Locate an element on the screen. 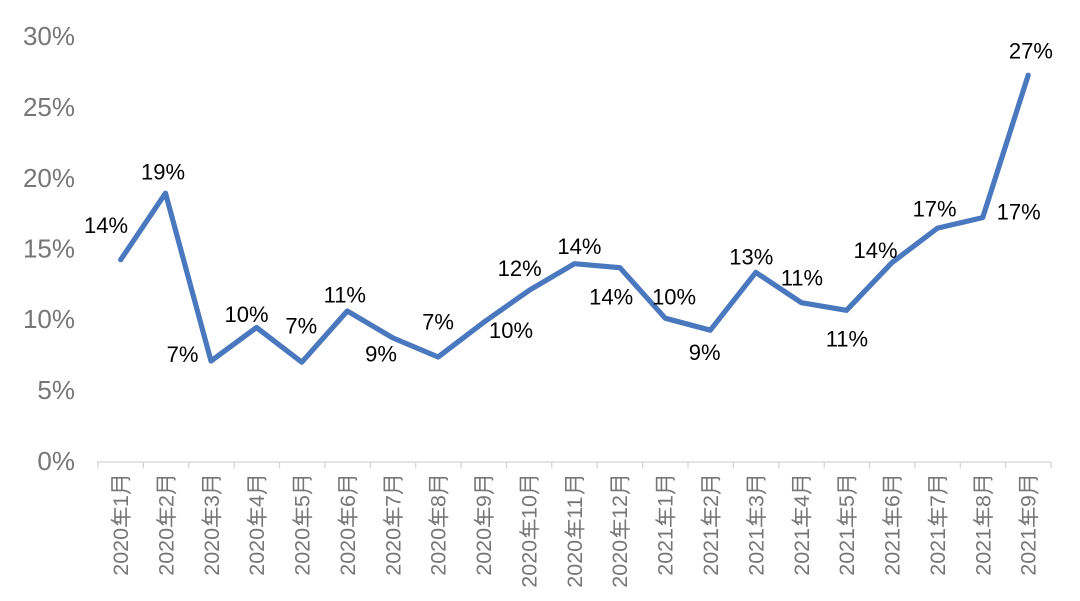 The width and height of the screenshot is (1080, 601). svg-text: 19% is located at coordinates (163, 172).